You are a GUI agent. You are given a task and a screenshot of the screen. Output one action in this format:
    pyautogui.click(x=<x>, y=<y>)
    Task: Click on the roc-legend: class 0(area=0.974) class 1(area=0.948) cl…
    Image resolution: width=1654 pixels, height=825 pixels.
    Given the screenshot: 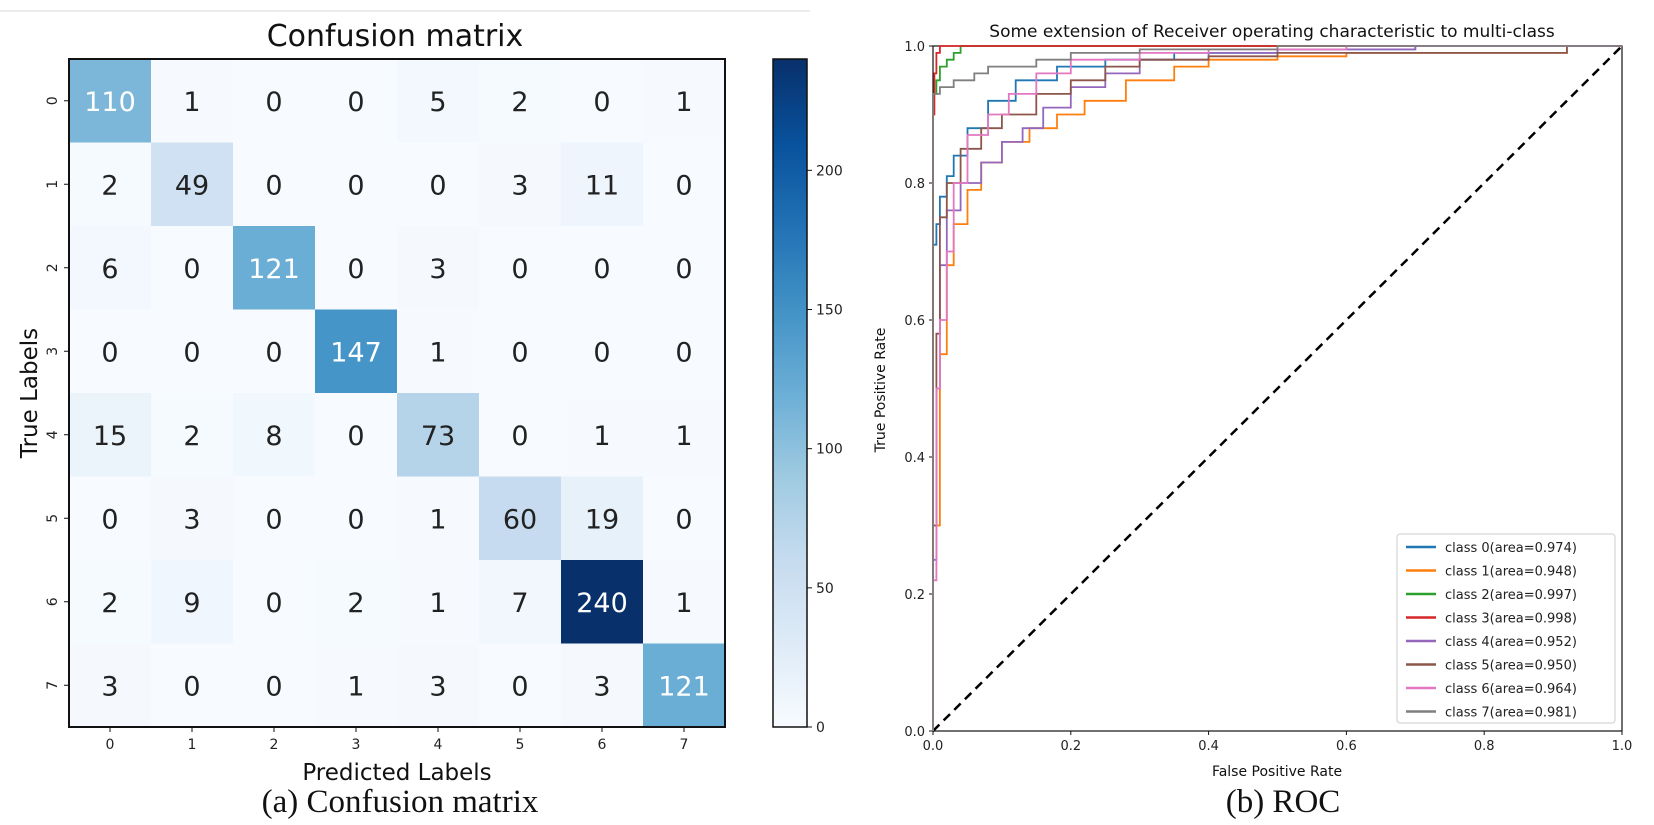 What is the action you would take?
    pyautogui.click(x=1506, y=628)
    